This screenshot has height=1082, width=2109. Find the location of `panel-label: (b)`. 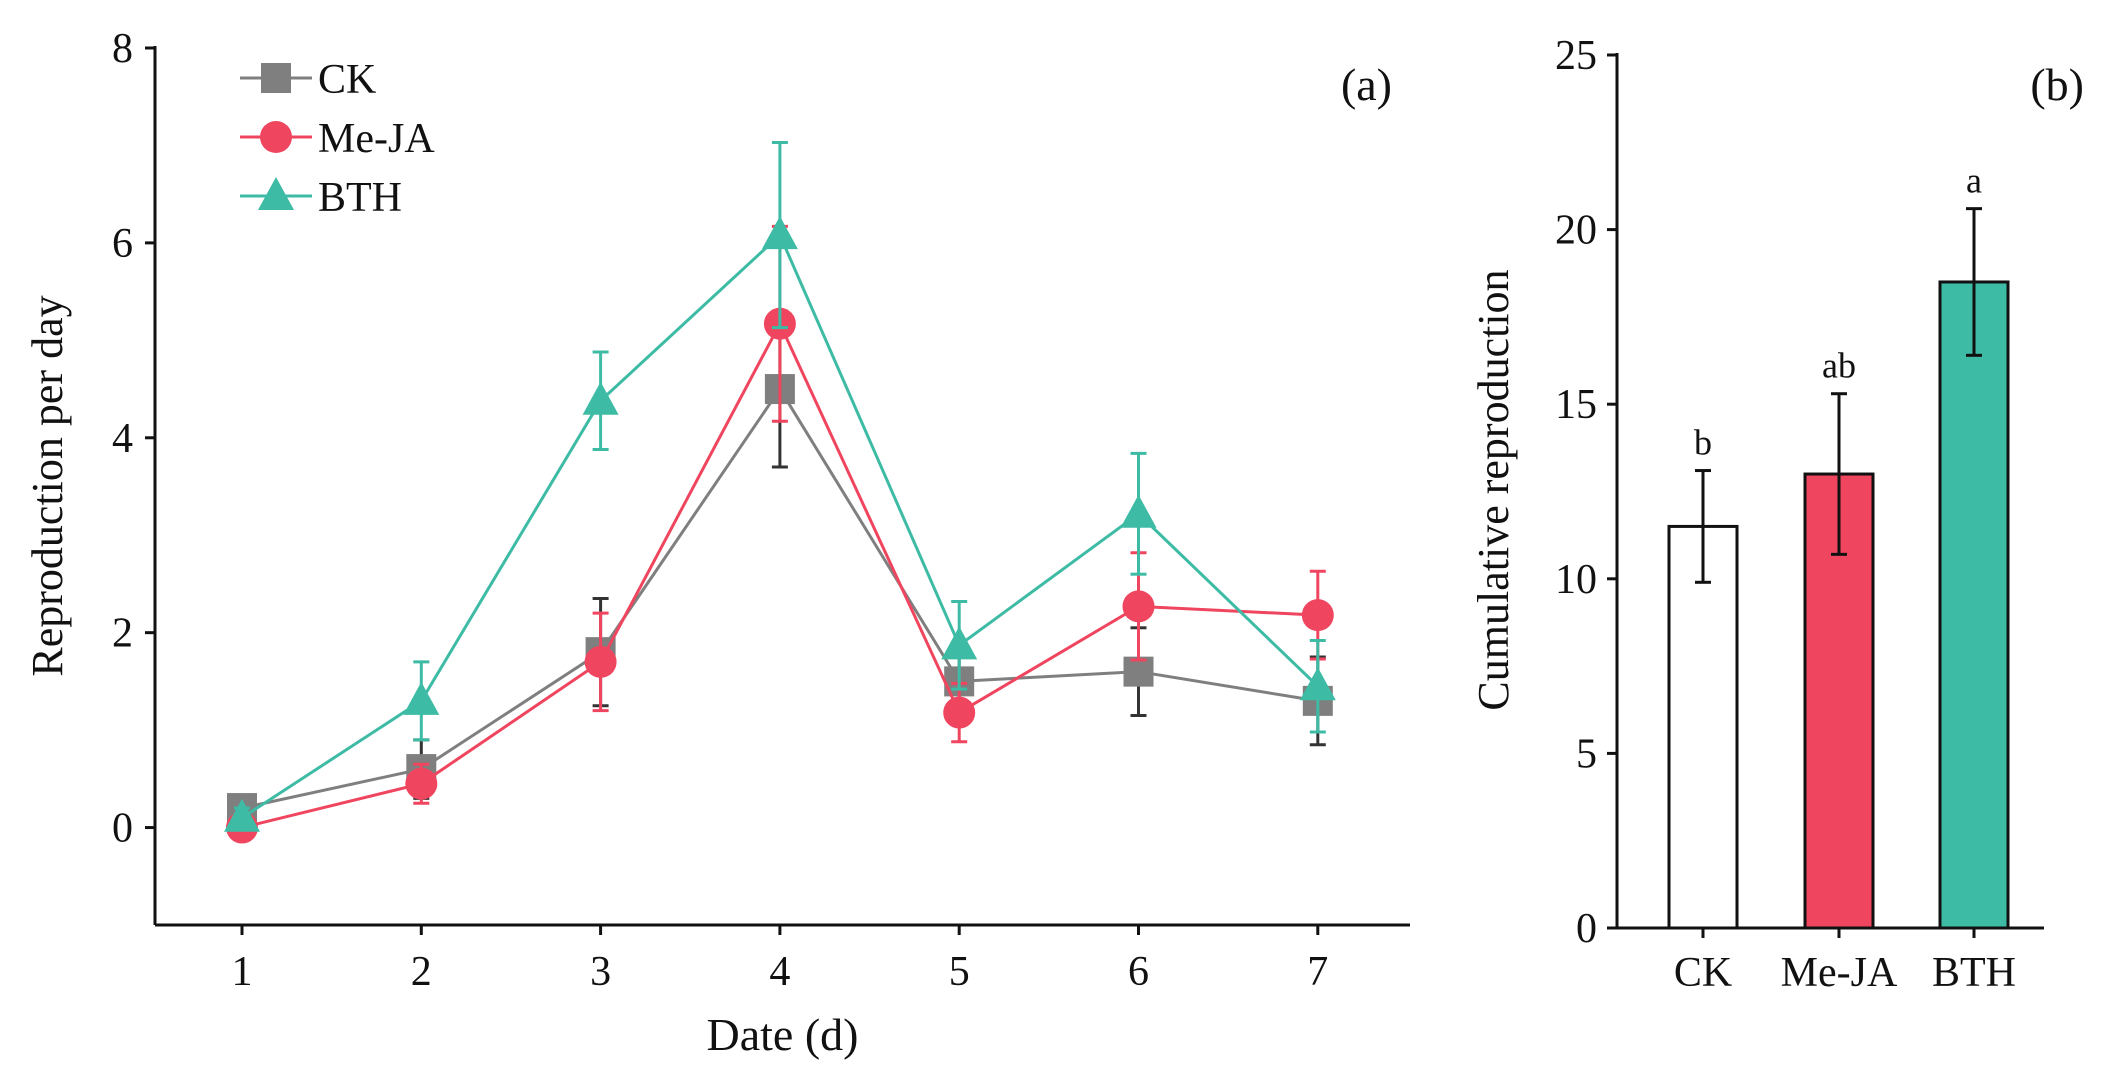

panel-label: (b) is located at coordinates (2057, 84).